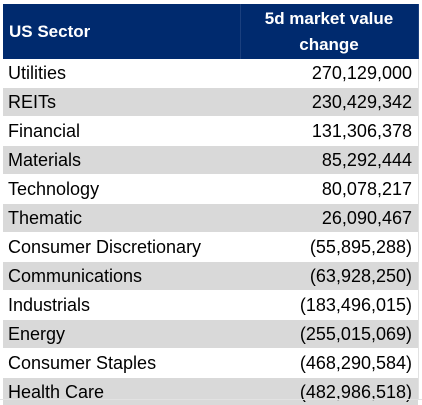 Image resolution: width=422 pixels, height=405 pixels. I want to click on table-row: Materials 85,292,444, so click(210, 160).